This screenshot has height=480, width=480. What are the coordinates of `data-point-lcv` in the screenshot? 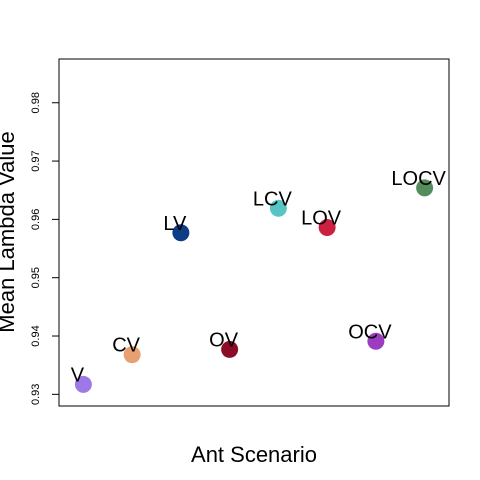 It's located at (278, 208).